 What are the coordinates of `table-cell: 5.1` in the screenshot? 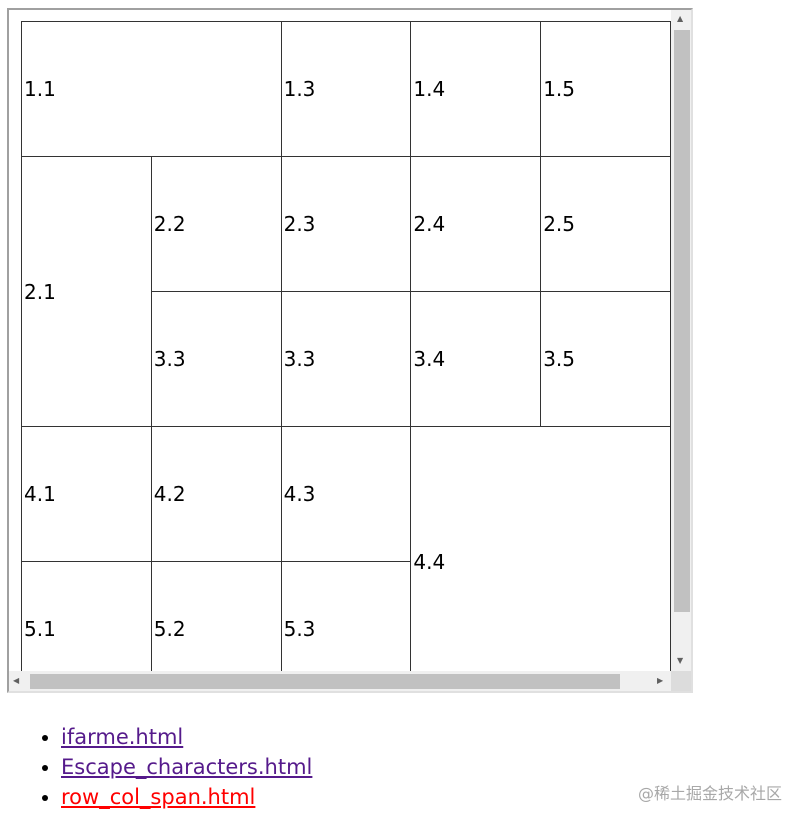 It's located at (86, 616).